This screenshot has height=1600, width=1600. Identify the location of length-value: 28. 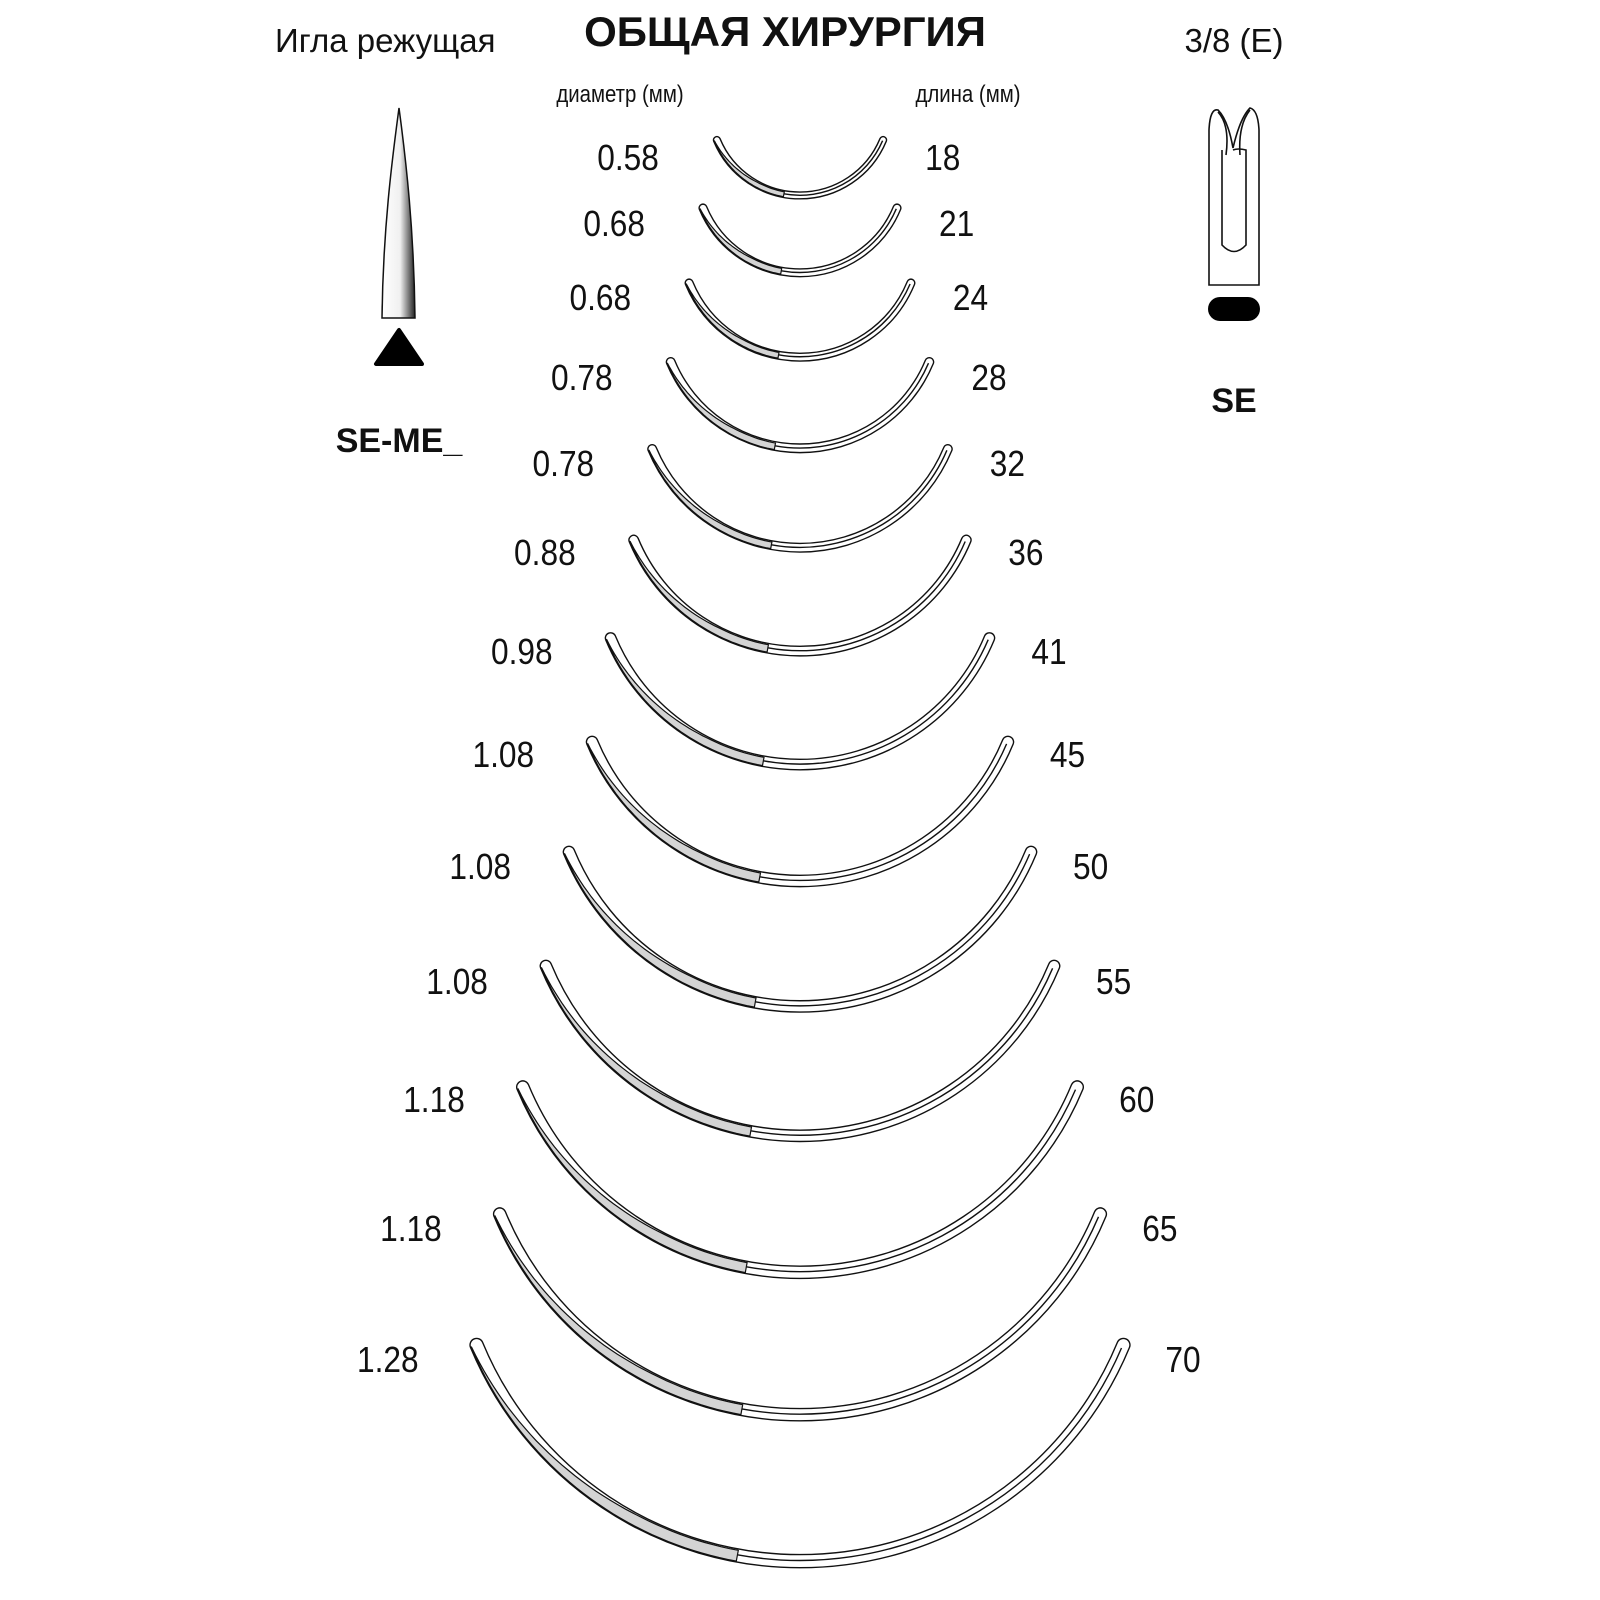
(988, 378).